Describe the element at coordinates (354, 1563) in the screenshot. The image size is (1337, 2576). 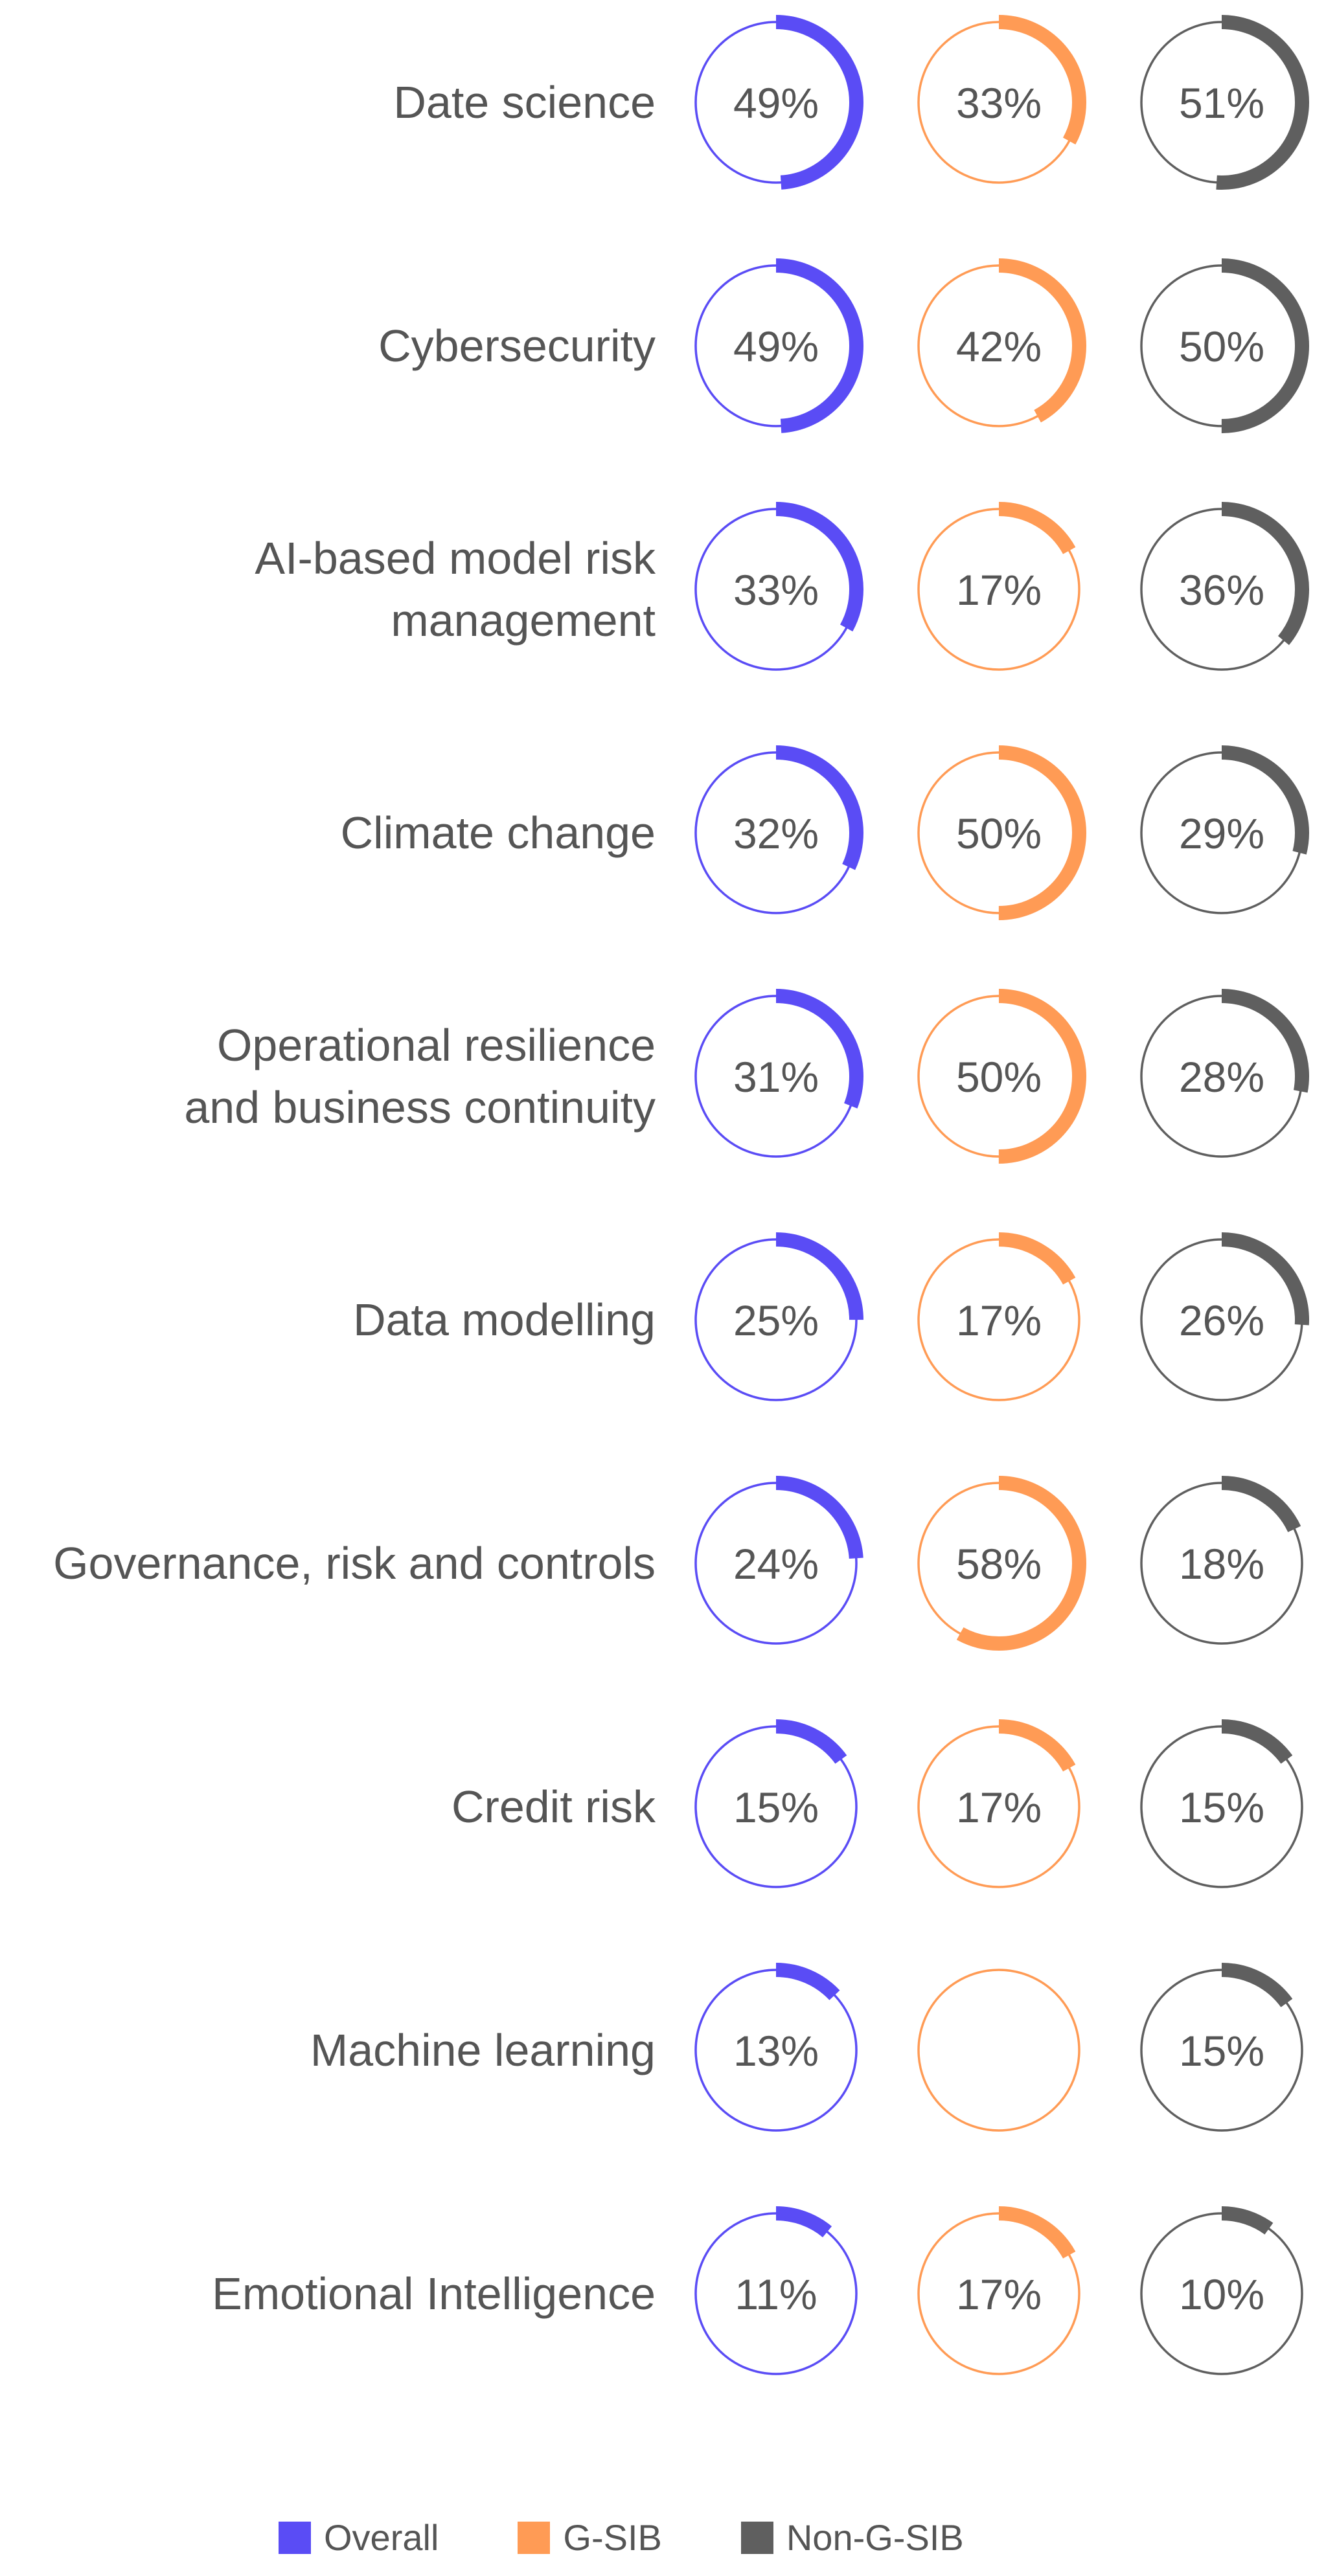
I see `row-label: Governance, risk and controls` at that location.